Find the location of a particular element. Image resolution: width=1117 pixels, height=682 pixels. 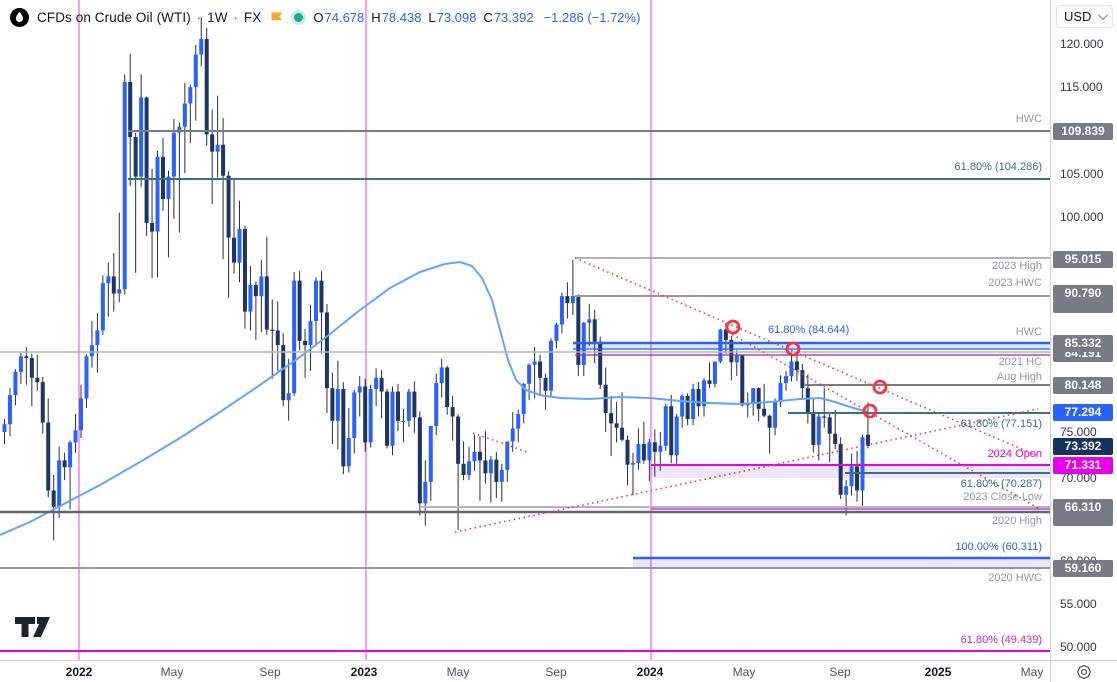

flag-icon is located at coordinates (276, 17).